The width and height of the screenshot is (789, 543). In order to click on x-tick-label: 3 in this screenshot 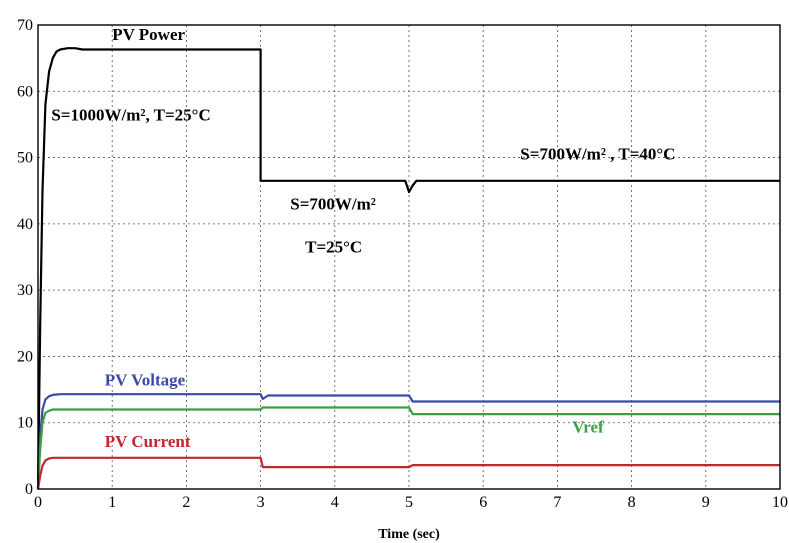, I will do `click(261, 502)`.